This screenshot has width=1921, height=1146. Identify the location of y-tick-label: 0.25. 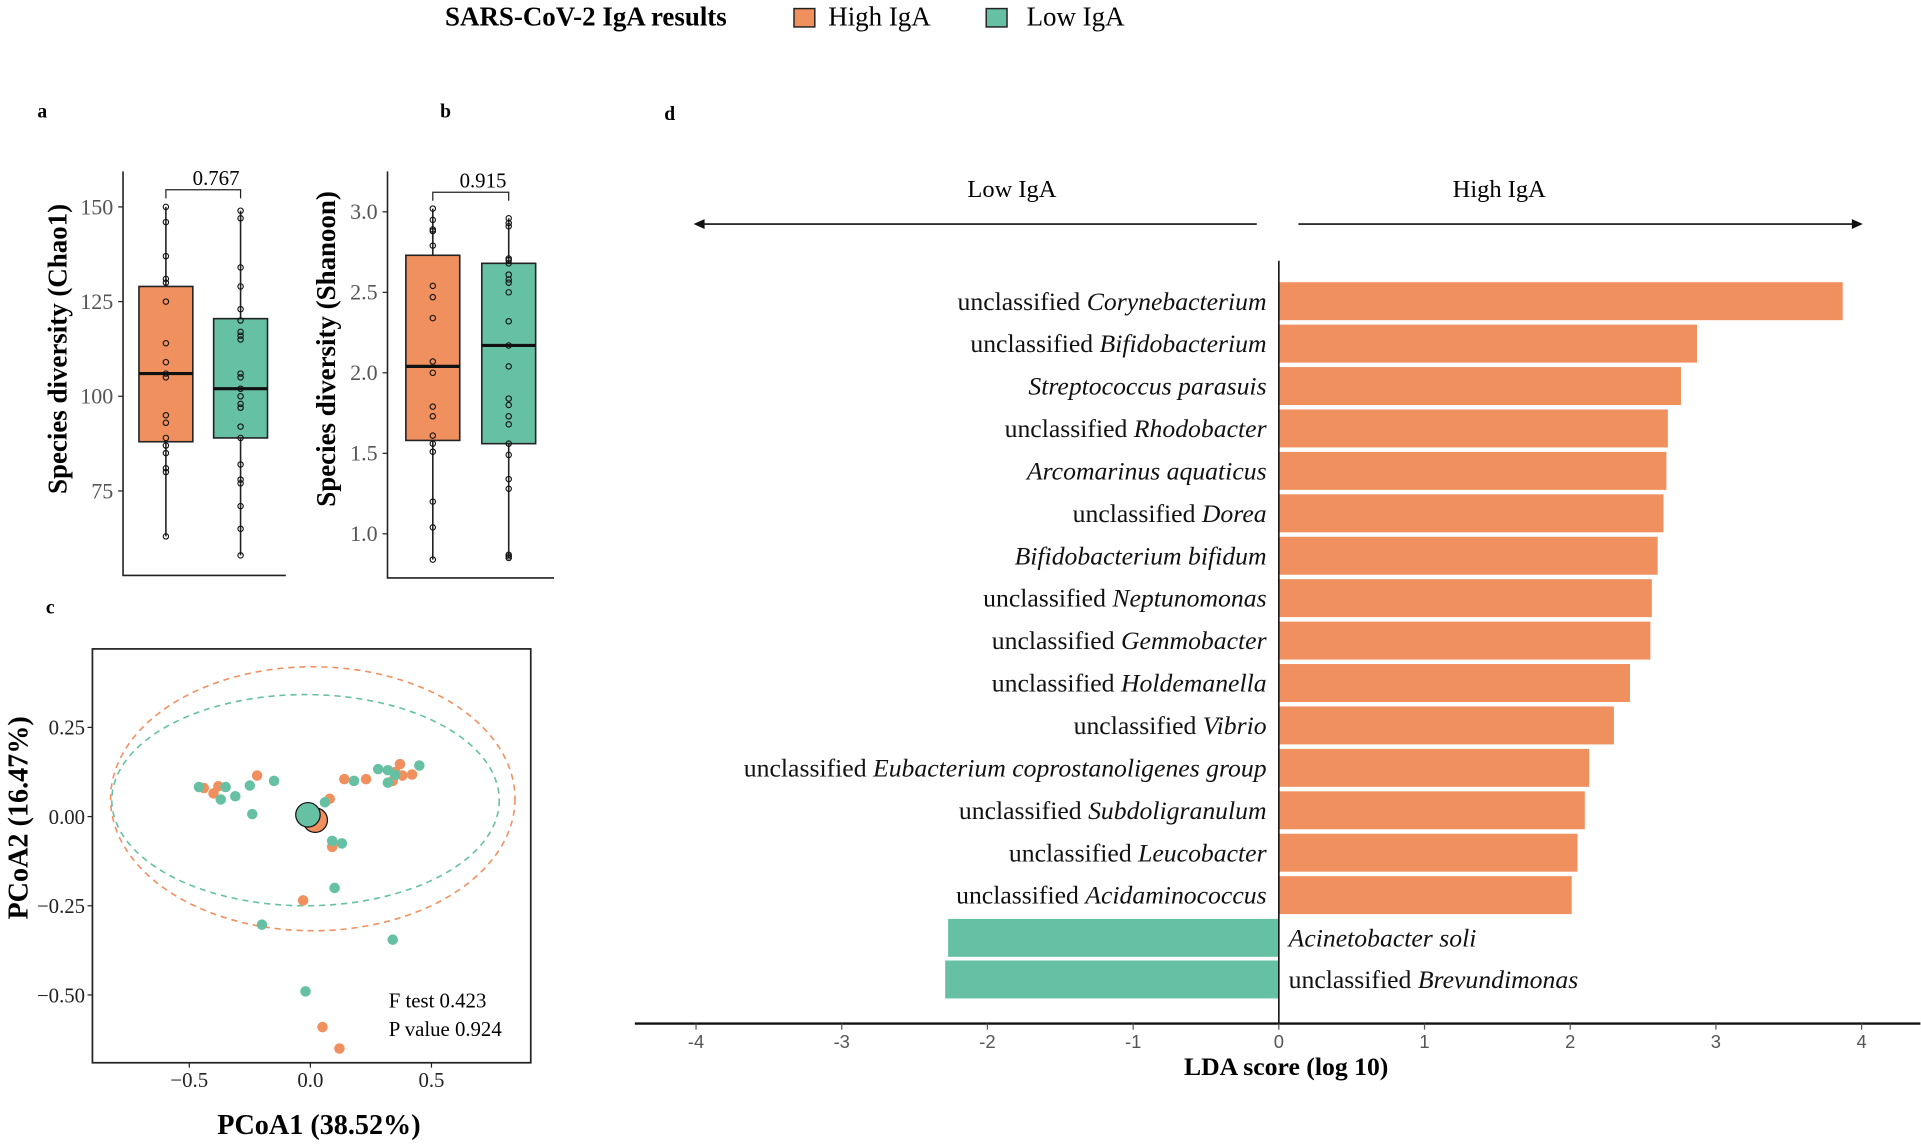
(67, 728).